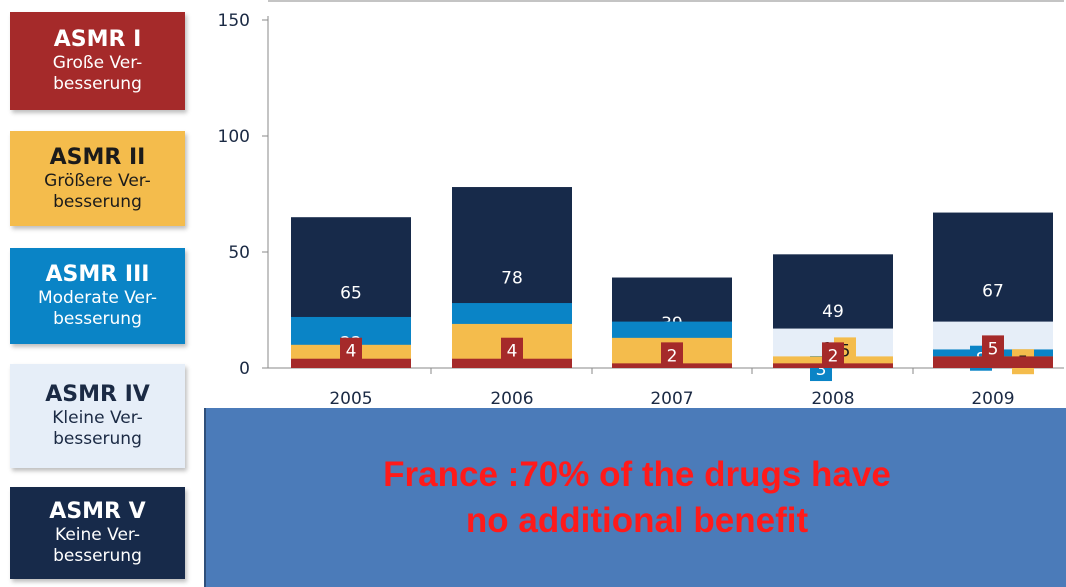  What do you see at coordinates (244, 369) in the screenshot?
I see `y-tick-label: 0` at bounding box center [244, 369].